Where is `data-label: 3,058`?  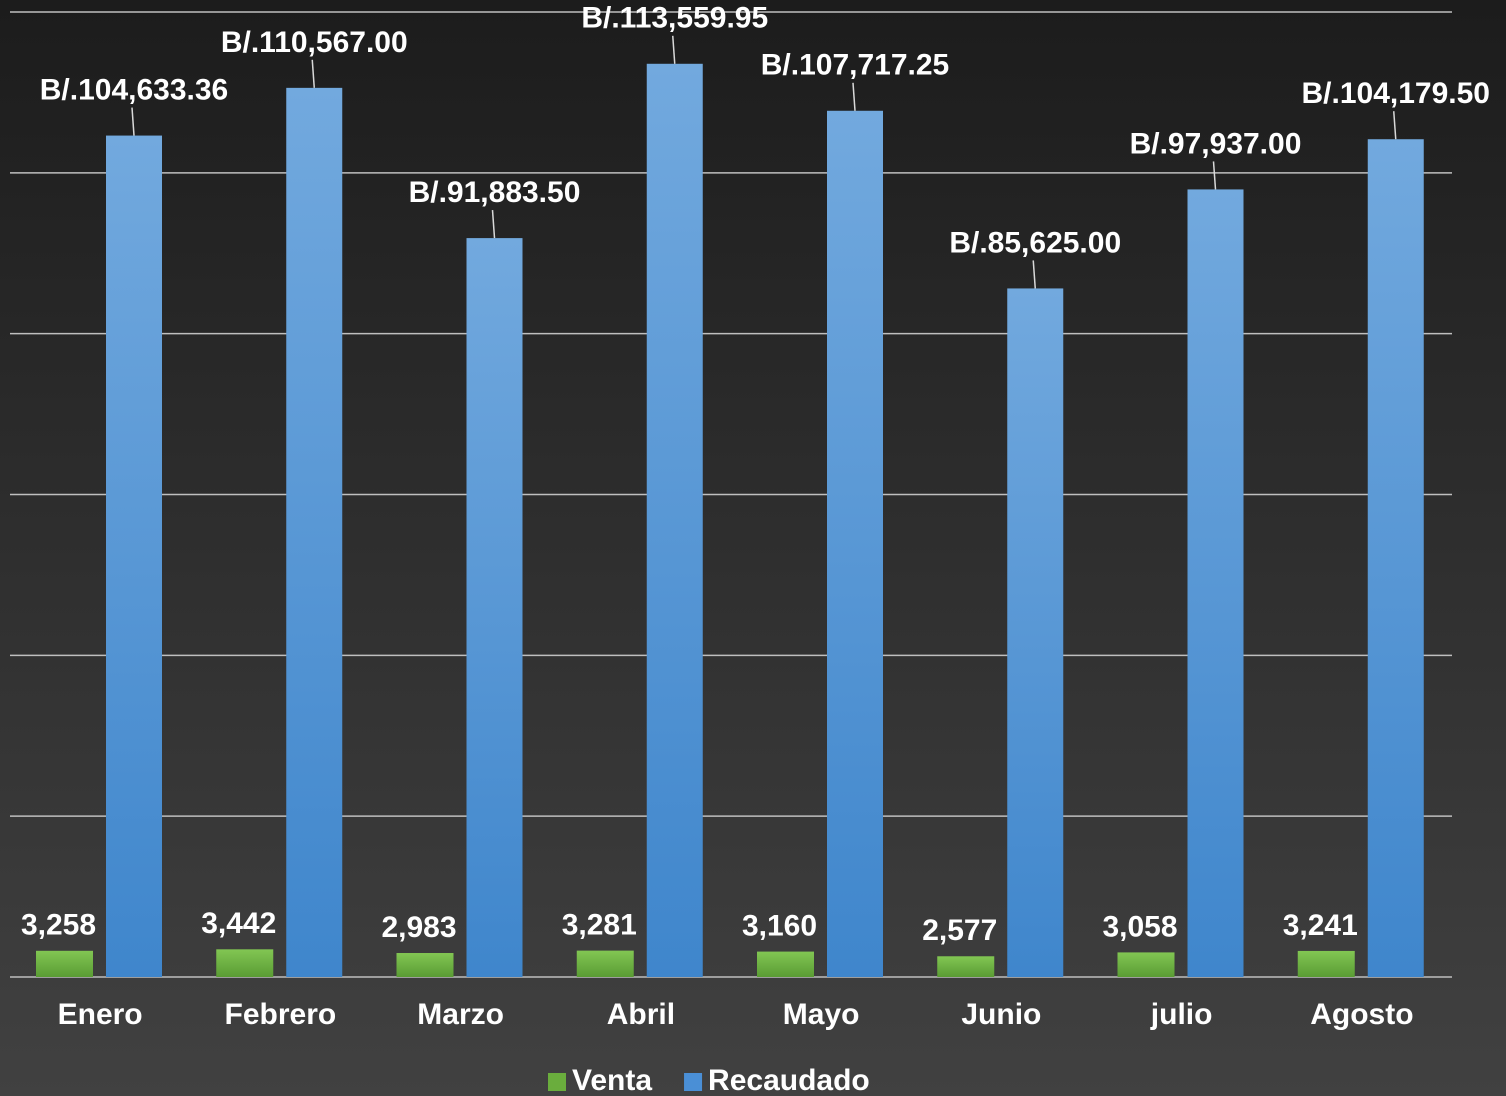
data-label: 3,058 is located at coordinates (1139, 926).